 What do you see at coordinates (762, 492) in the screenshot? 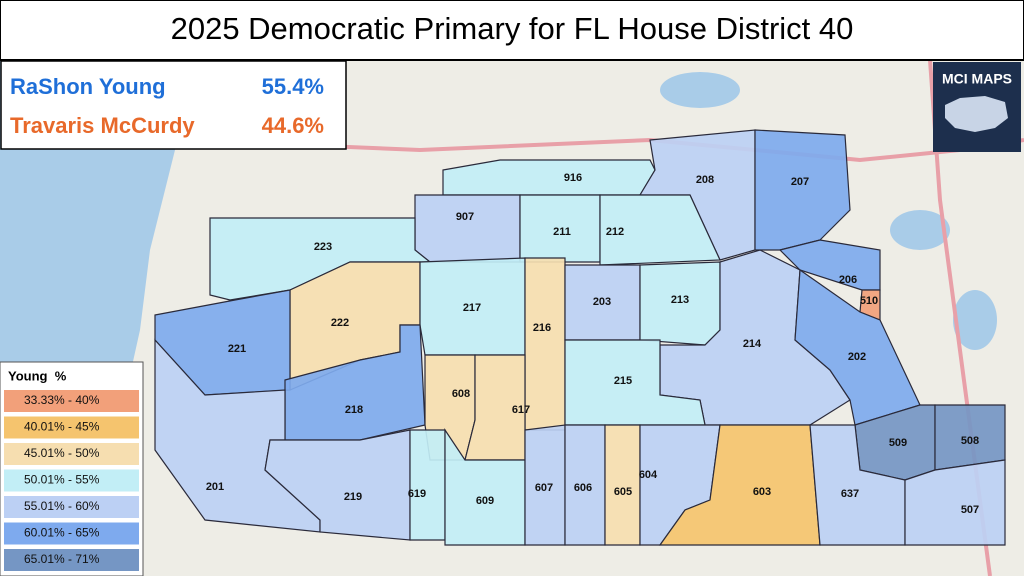
I see `precinct-label: 603` at bounding box center [762, 492].